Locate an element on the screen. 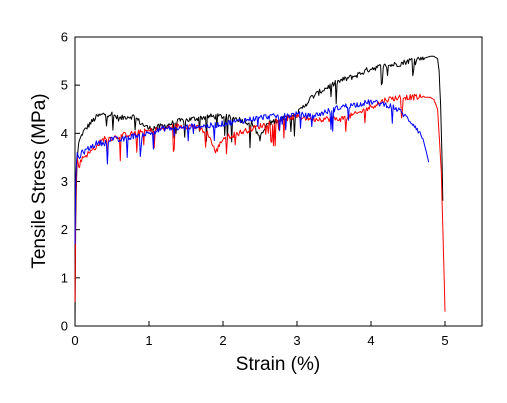  x-tick-label: 0 is located at coordinates (74, 340).